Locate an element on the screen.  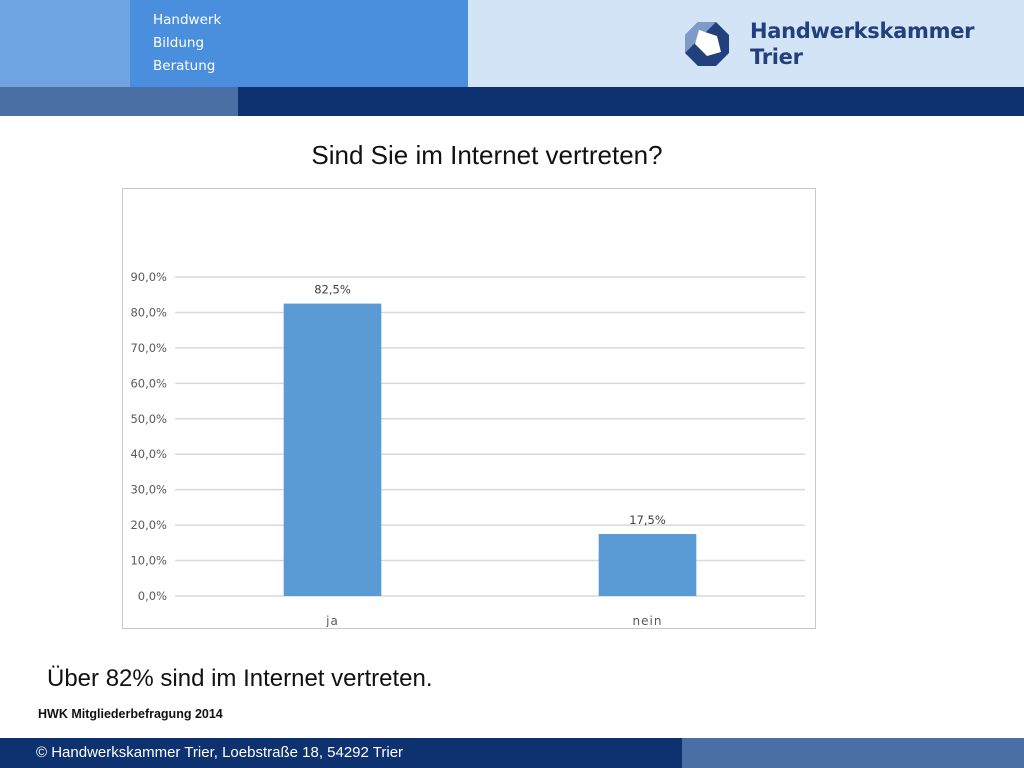
slide-title: Sind Sie im Internet vertreten? is located at coordinates (487, 155).